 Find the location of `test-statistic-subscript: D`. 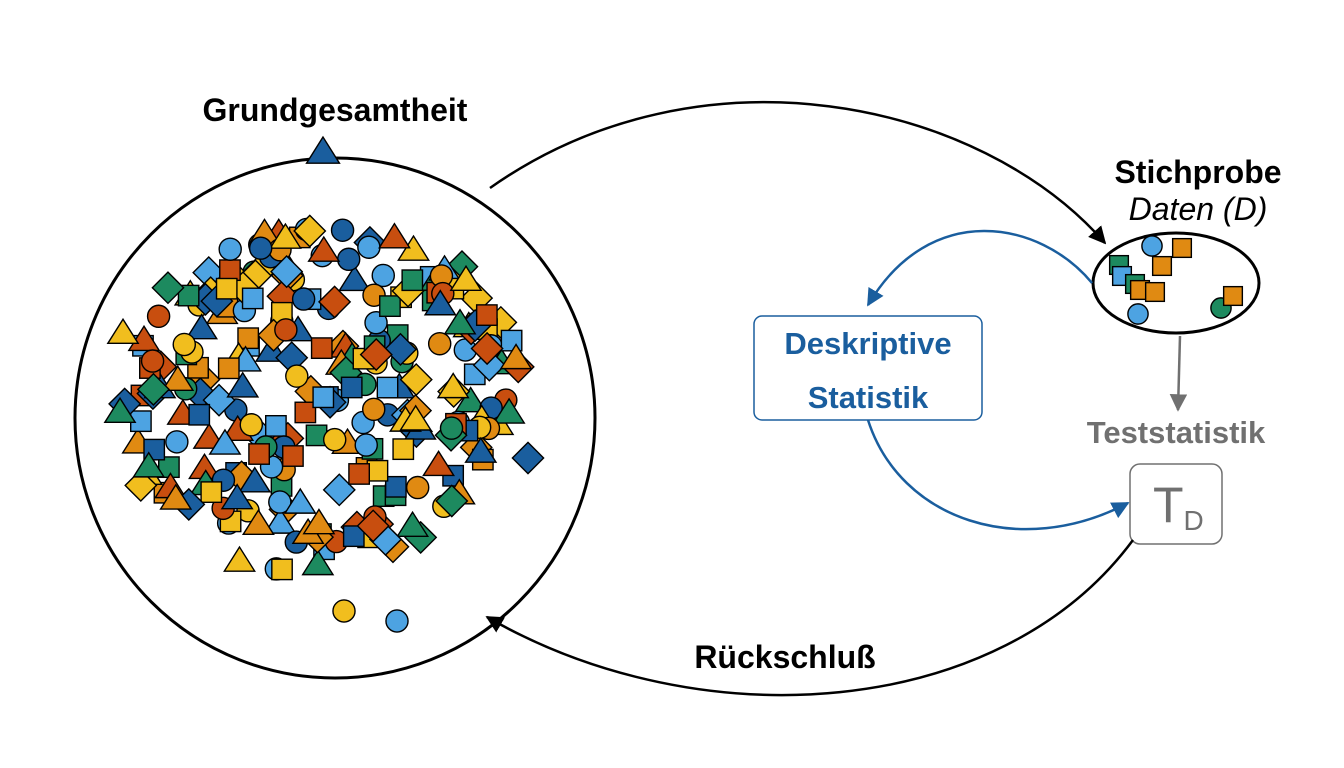

test-statistic-subscript: D is located at coordinates (1194, 520).